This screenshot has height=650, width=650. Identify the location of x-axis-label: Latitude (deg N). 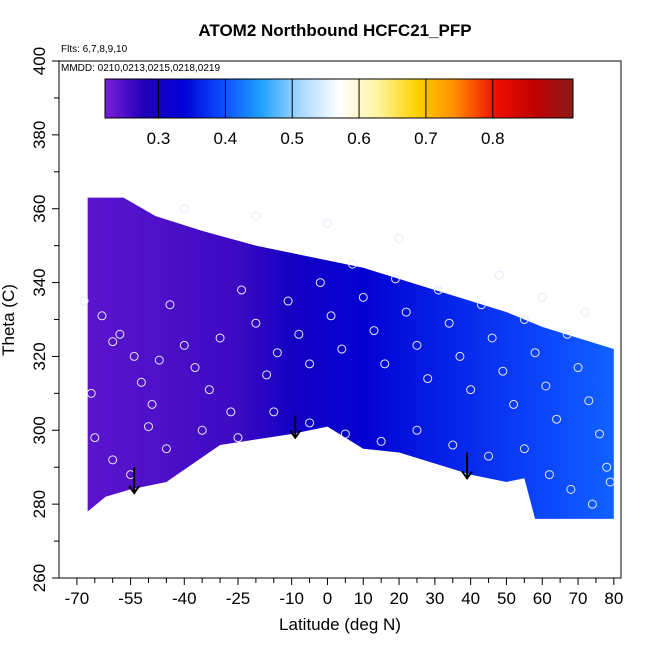
(340, 624).